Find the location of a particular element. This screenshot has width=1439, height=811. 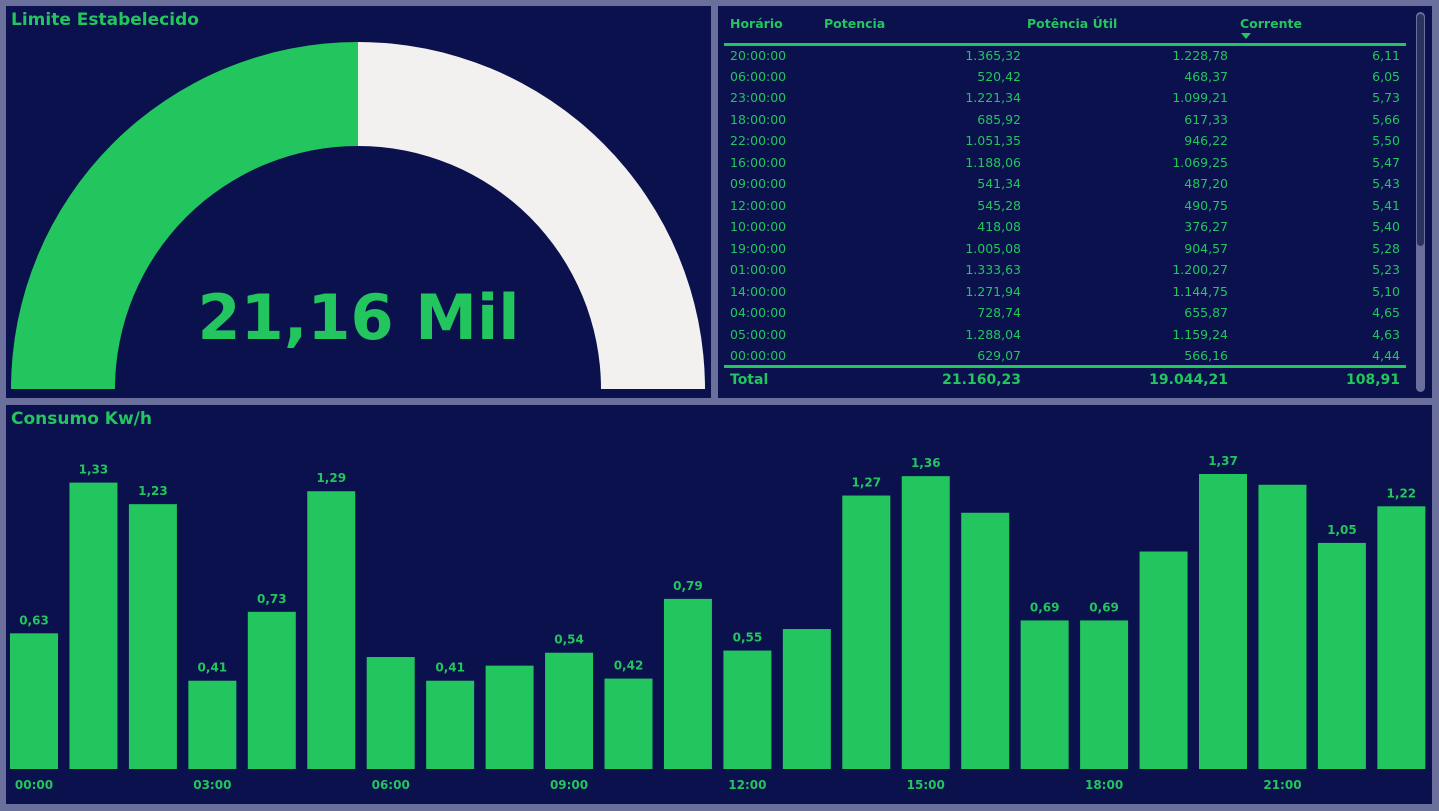

x-tick-label: 03:00 is located at coordinates (212, 785).